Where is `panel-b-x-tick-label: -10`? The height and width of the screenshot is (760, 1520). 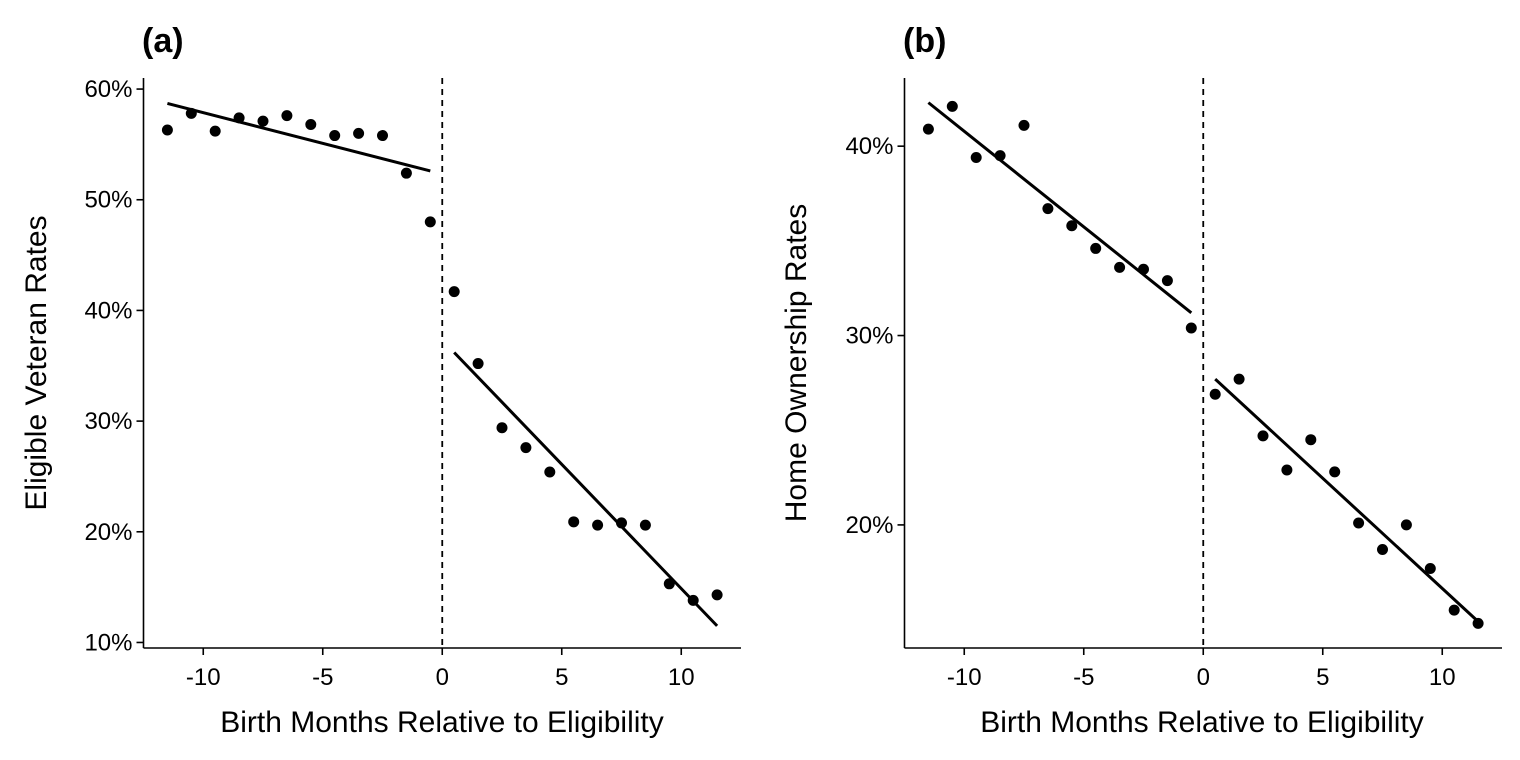 panel-b-x-tick-label: -10 is located at coordinates (964, 677).